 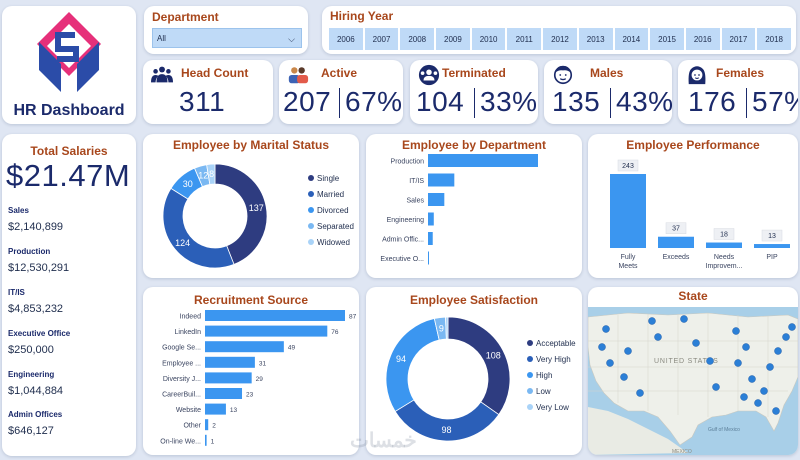 I want to click on females-percent: 57%, so click(x=775, y=101).